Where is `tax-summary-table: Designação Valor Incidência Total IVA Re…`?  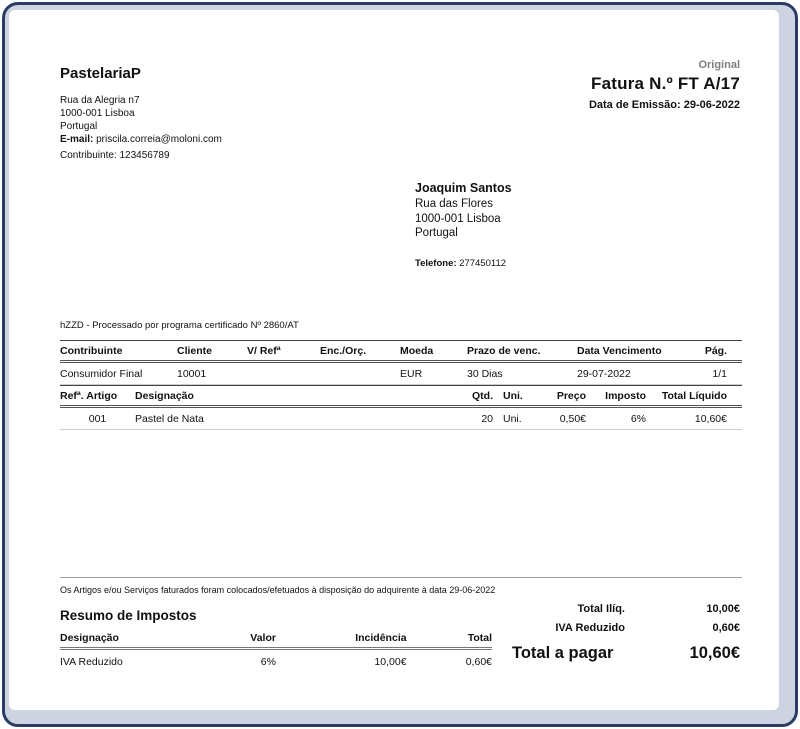
tax-summary-table: Designação Valor Incidência Total IVA Re… is located at coordinates (276, 650).